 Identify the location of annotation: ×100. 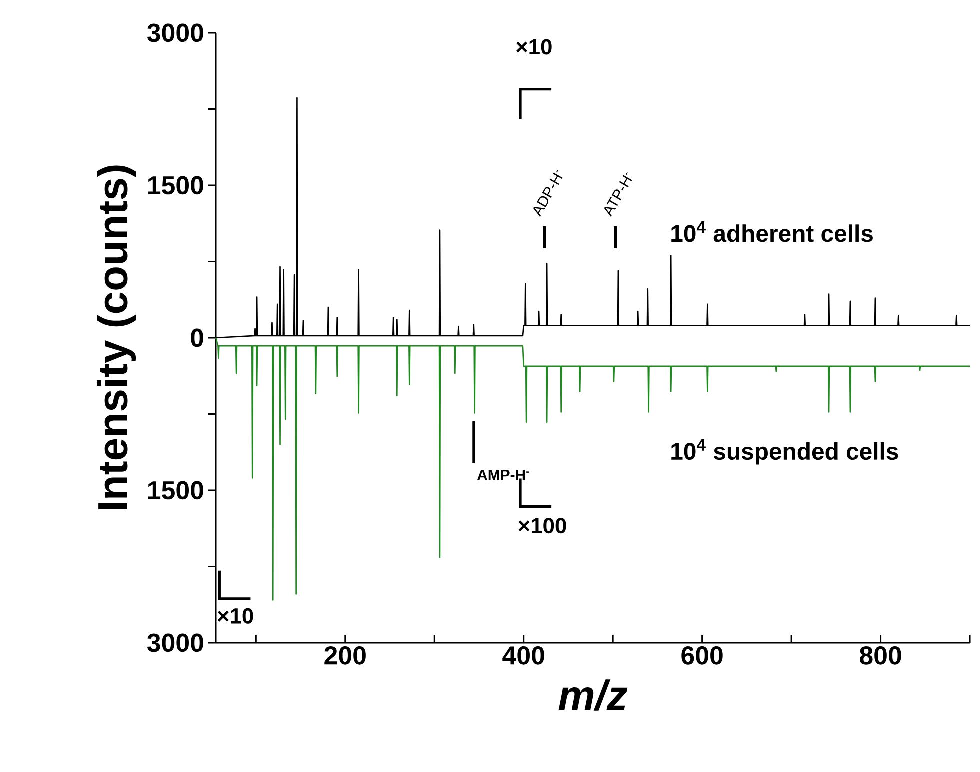
(542, 526).